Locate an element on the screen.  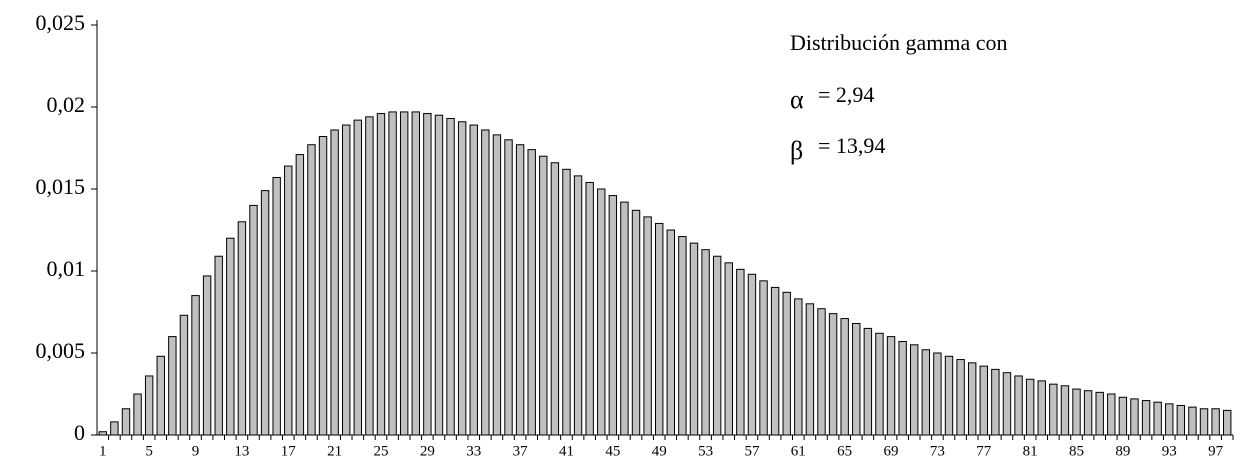
x-tick-label: 85 is located at coordinates (1076, 451).